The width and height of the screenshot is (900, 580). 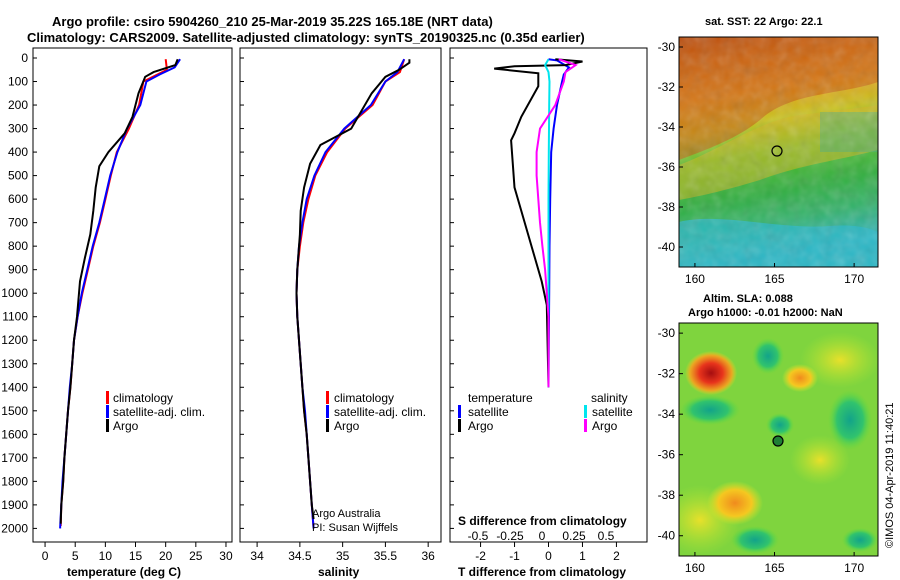 What do you see at coordinates (18, 199) in the screenshot?
I see `depth-tick-label: 600` at bounding box center [18, 199].